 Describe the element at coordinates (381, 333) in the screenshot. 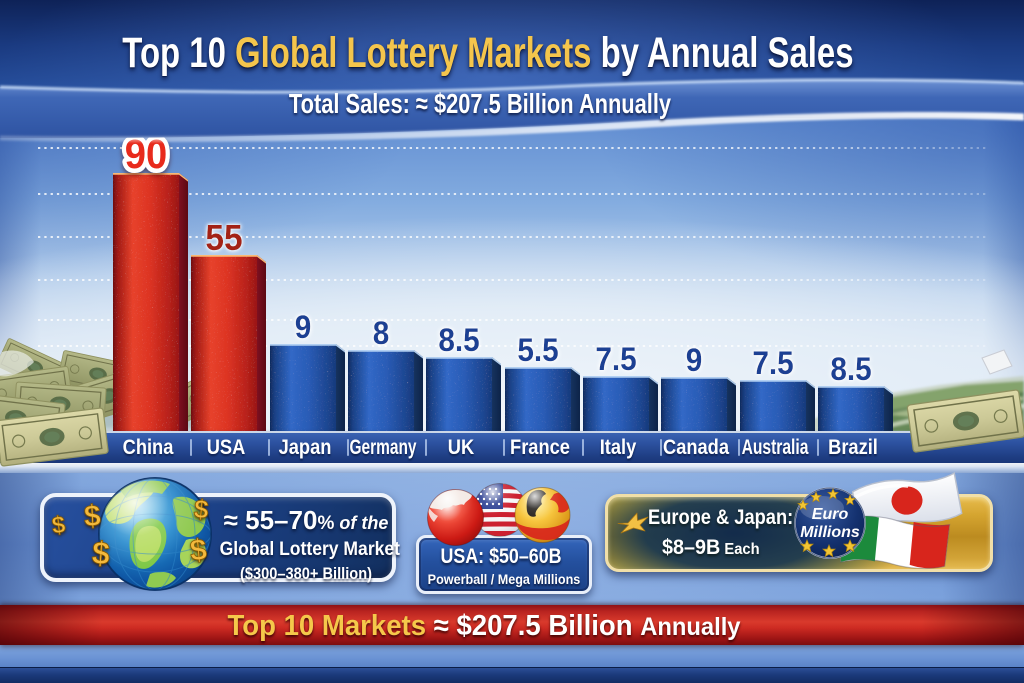

I see `value-label-germany: 8` at that location.